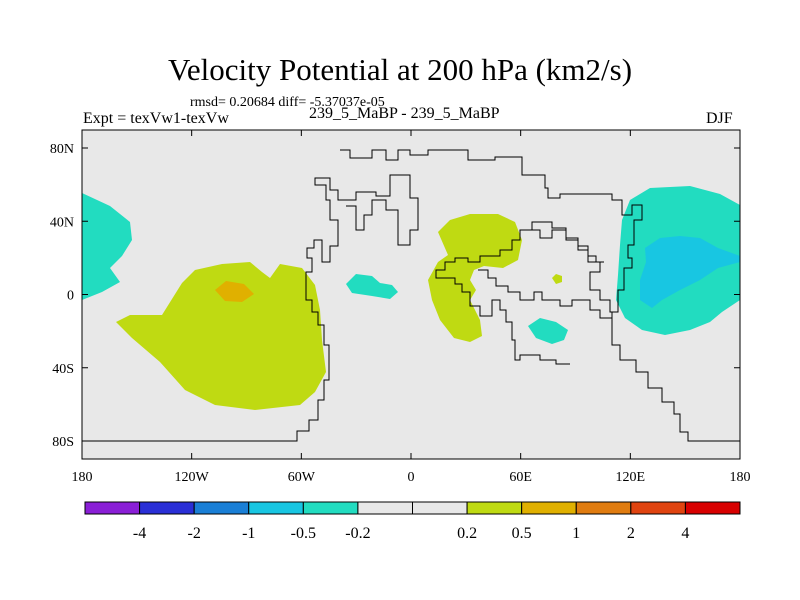  I want to click on y-tick-label: 40S, so click(63, 369).